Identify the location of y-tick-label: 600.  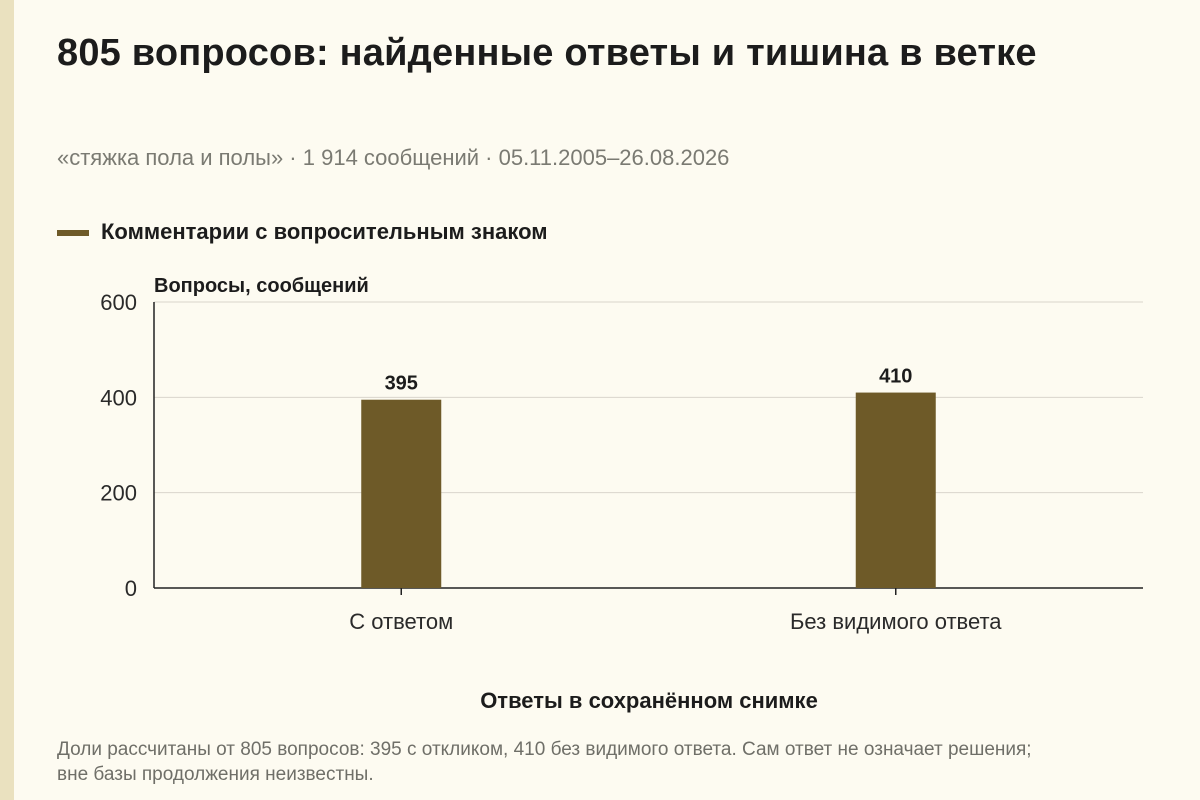
(118, 302).